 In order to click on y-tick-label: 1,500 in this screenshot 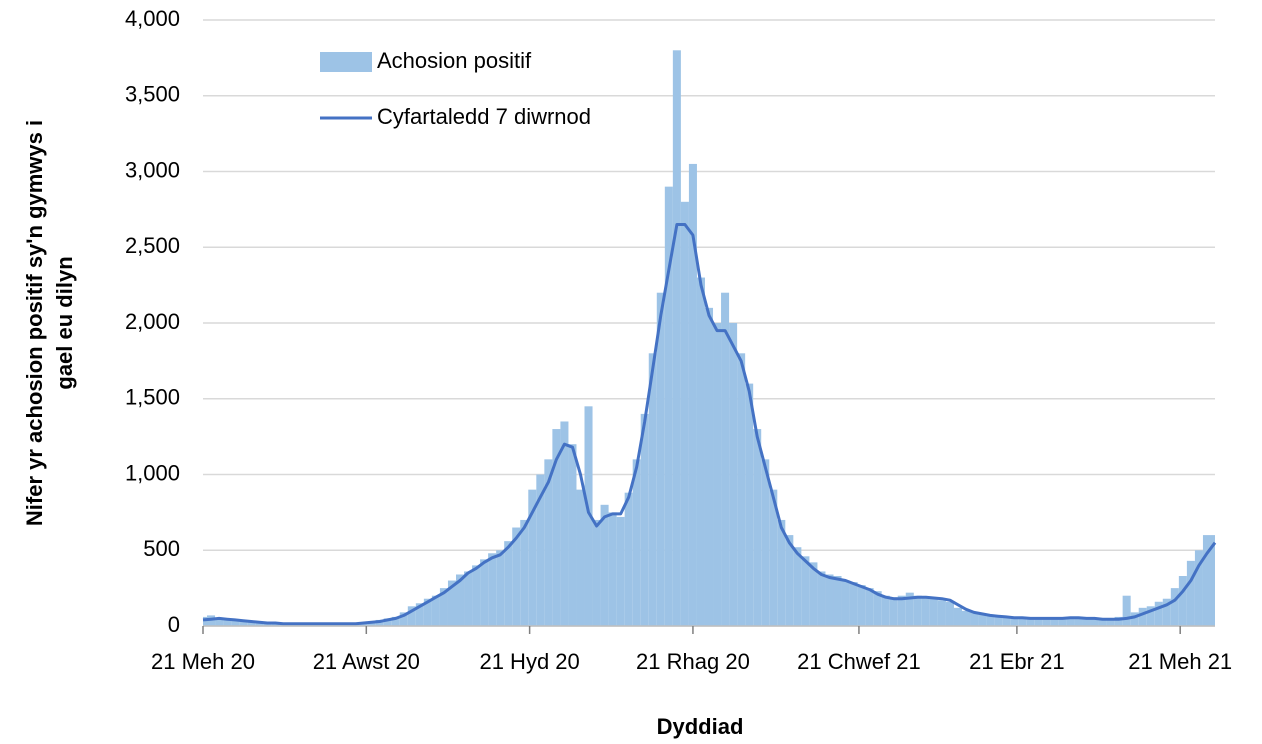, I will do `click(152, 397)`.